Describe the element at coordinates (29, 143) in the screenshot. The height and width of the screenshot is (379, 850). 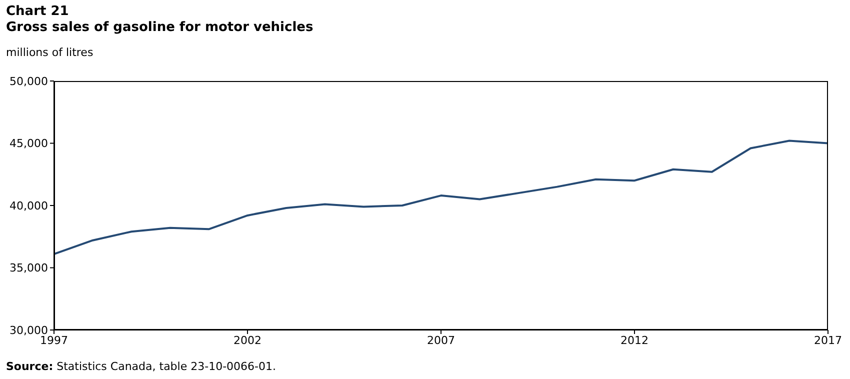
I see `y-tick-label: 45,000` at that location.